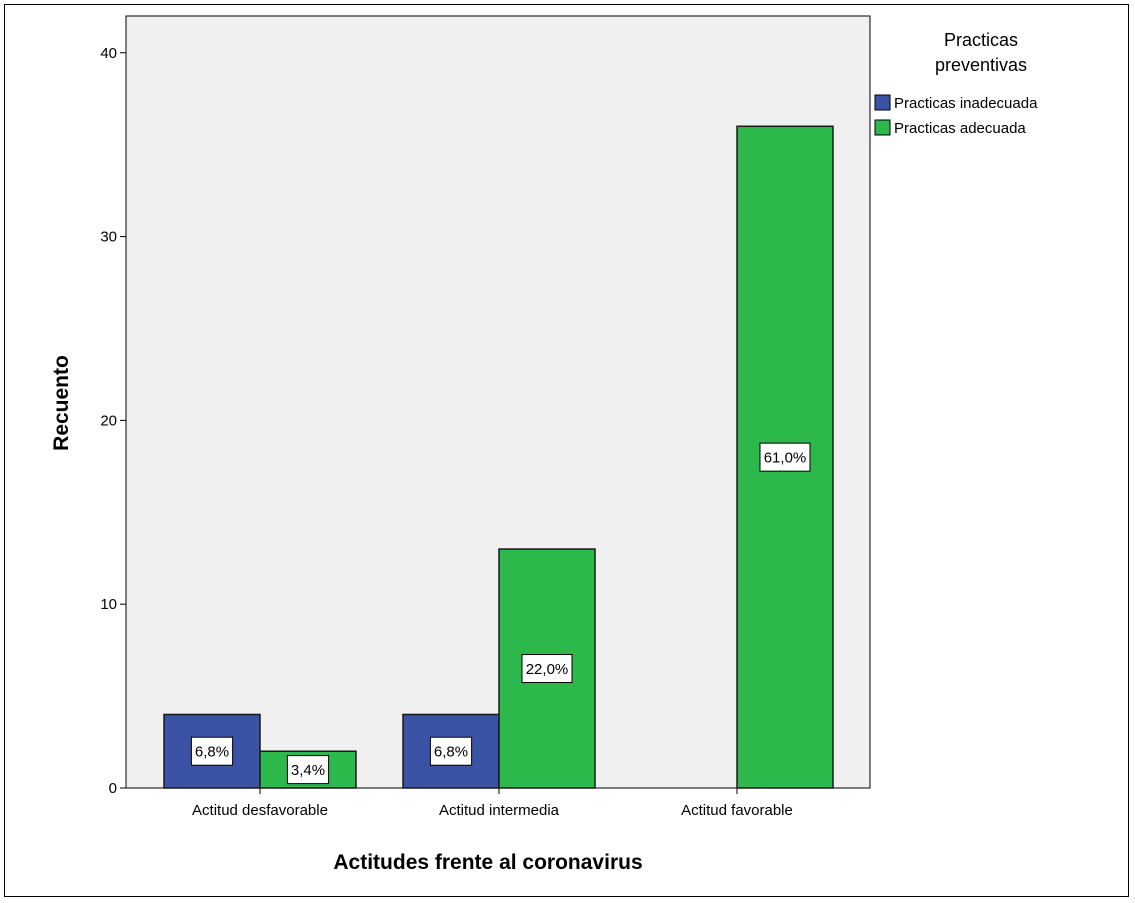  Describe the element at coordinates (487, 862) in the screenshot. I see `x-axis-title: Actitudes frente al coronavirus` at that location.